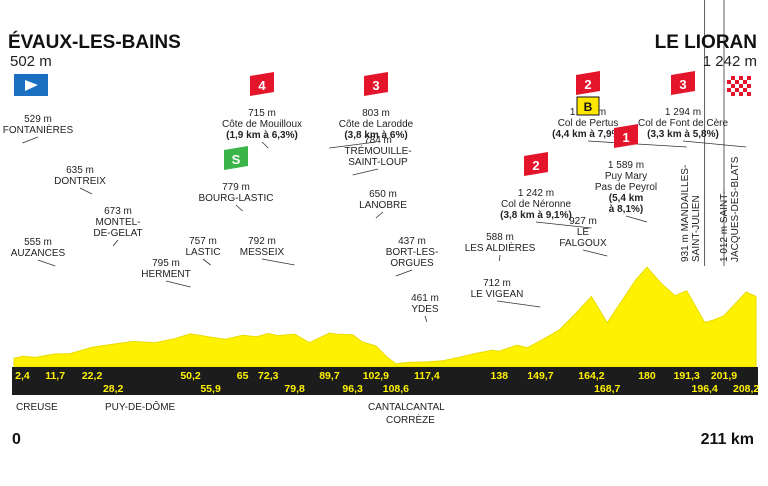  What do you see at coordinates (425, 298) in the screenshot?
I see `waypoint-altitude: 461 m` at bounding box center [425, 298].